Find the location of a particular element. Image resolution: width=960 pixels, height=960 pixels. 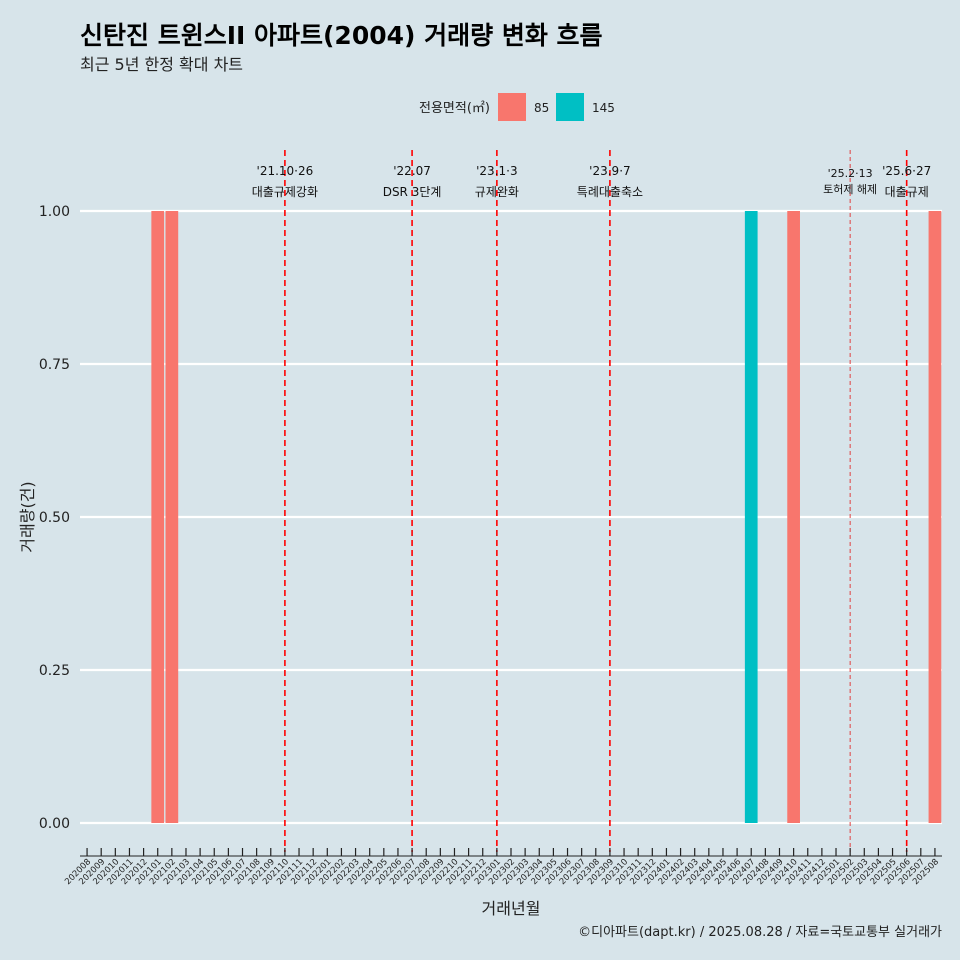

legend-label-85: 85 is located at coordinates (541, 108).